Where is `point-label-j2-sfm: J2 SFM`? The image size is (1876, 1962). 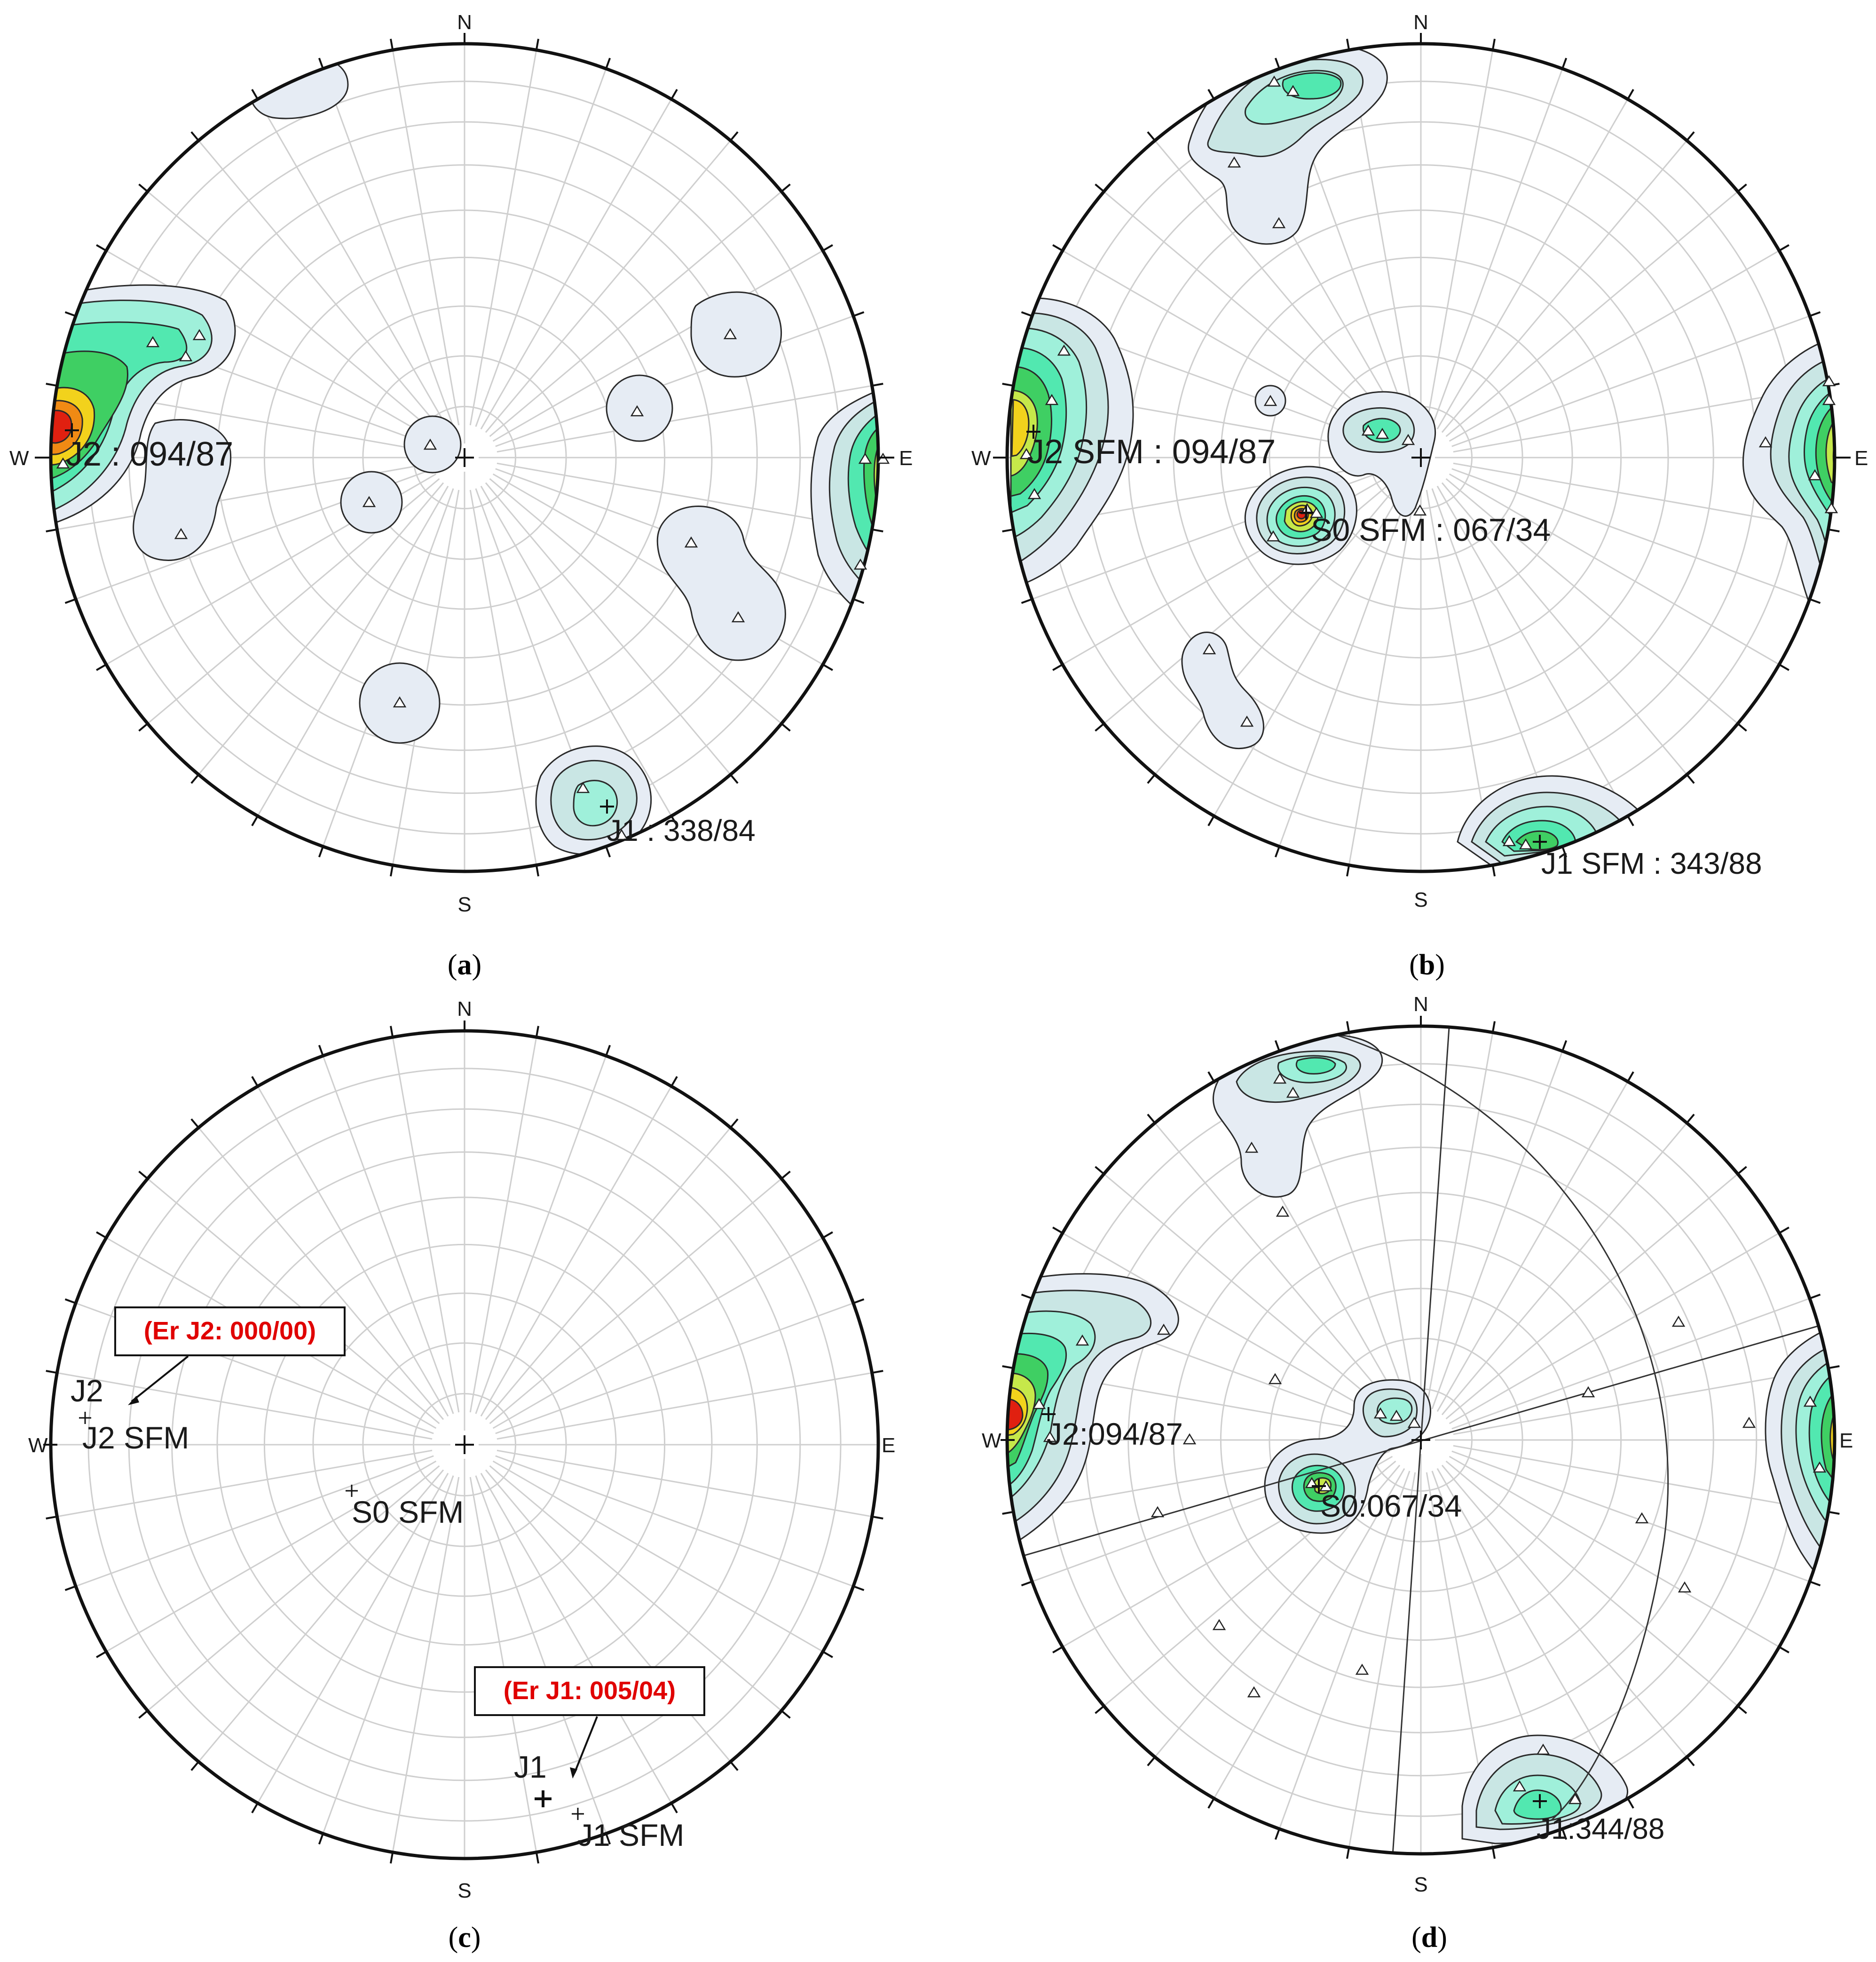
point-label-j2-sfm: J2 SFM is located at coordinates (135, 1437).